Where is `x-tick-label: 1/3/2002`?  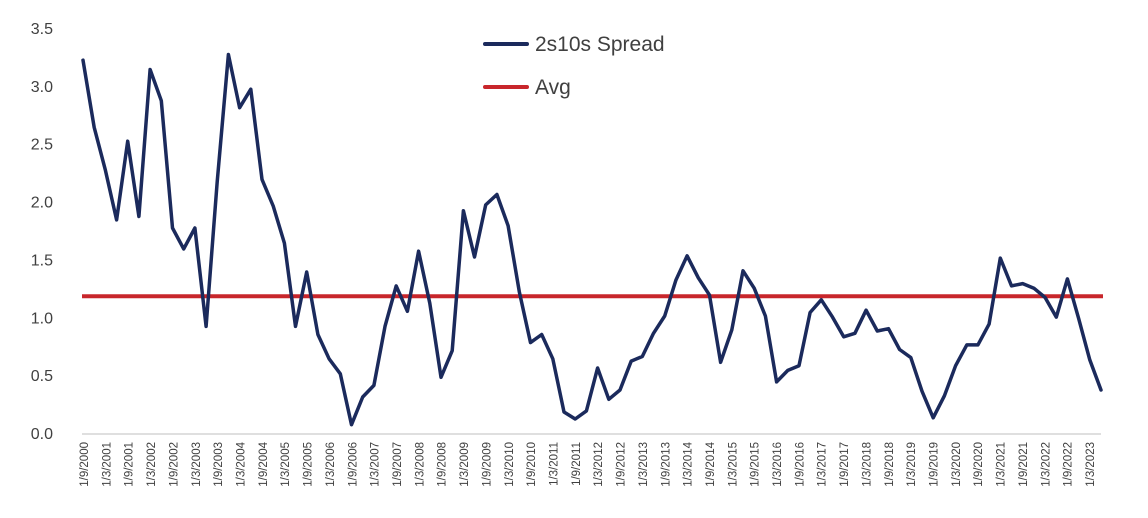
x-tick-label: 1/3/2002 is located at coordinates (152, 464).